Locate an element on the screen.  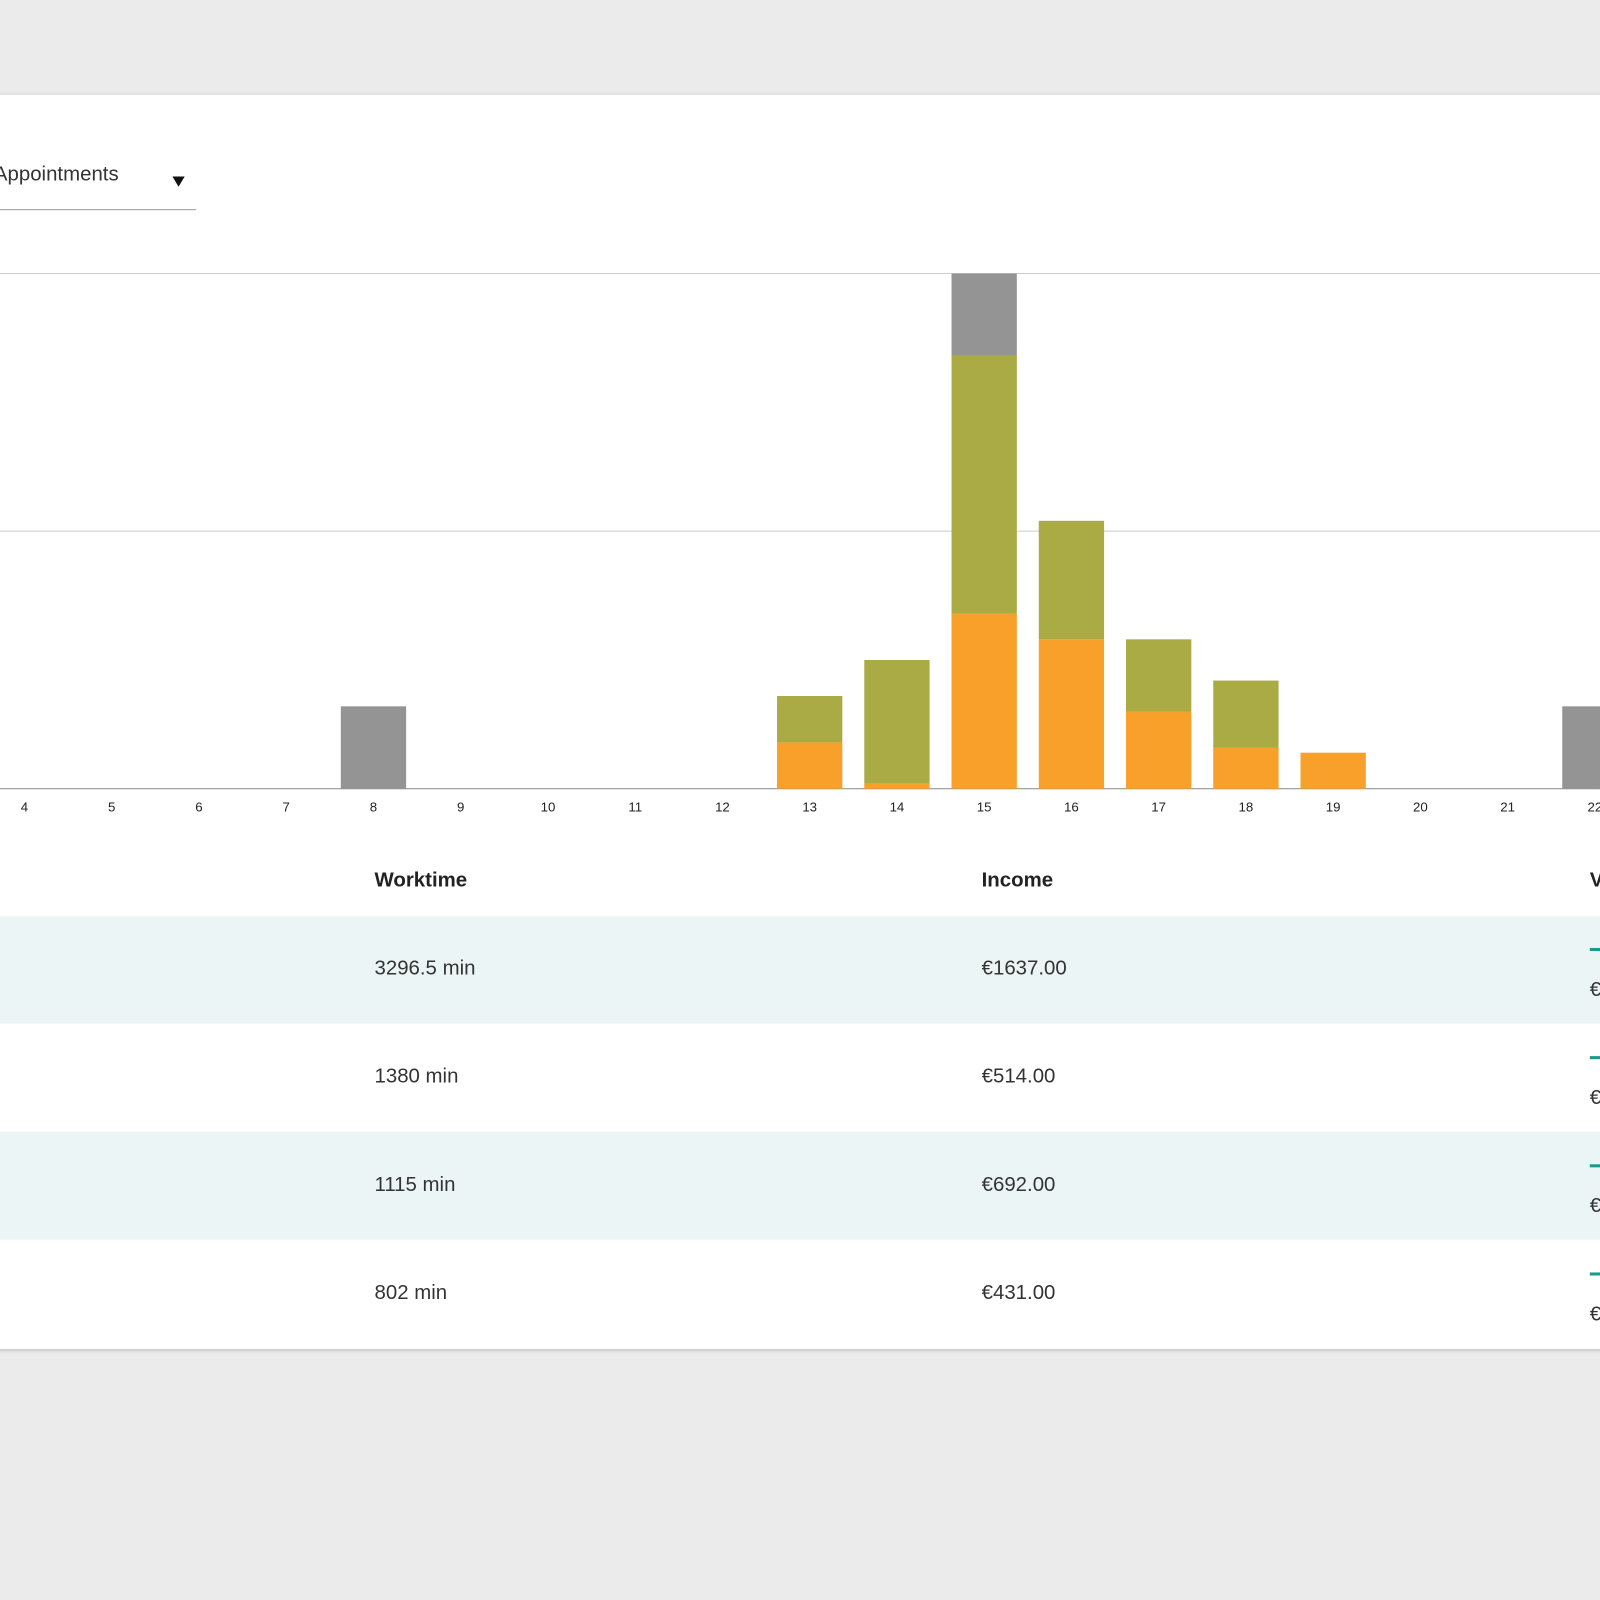
x-tick-label: 15 is located at coordinates (984, 807).